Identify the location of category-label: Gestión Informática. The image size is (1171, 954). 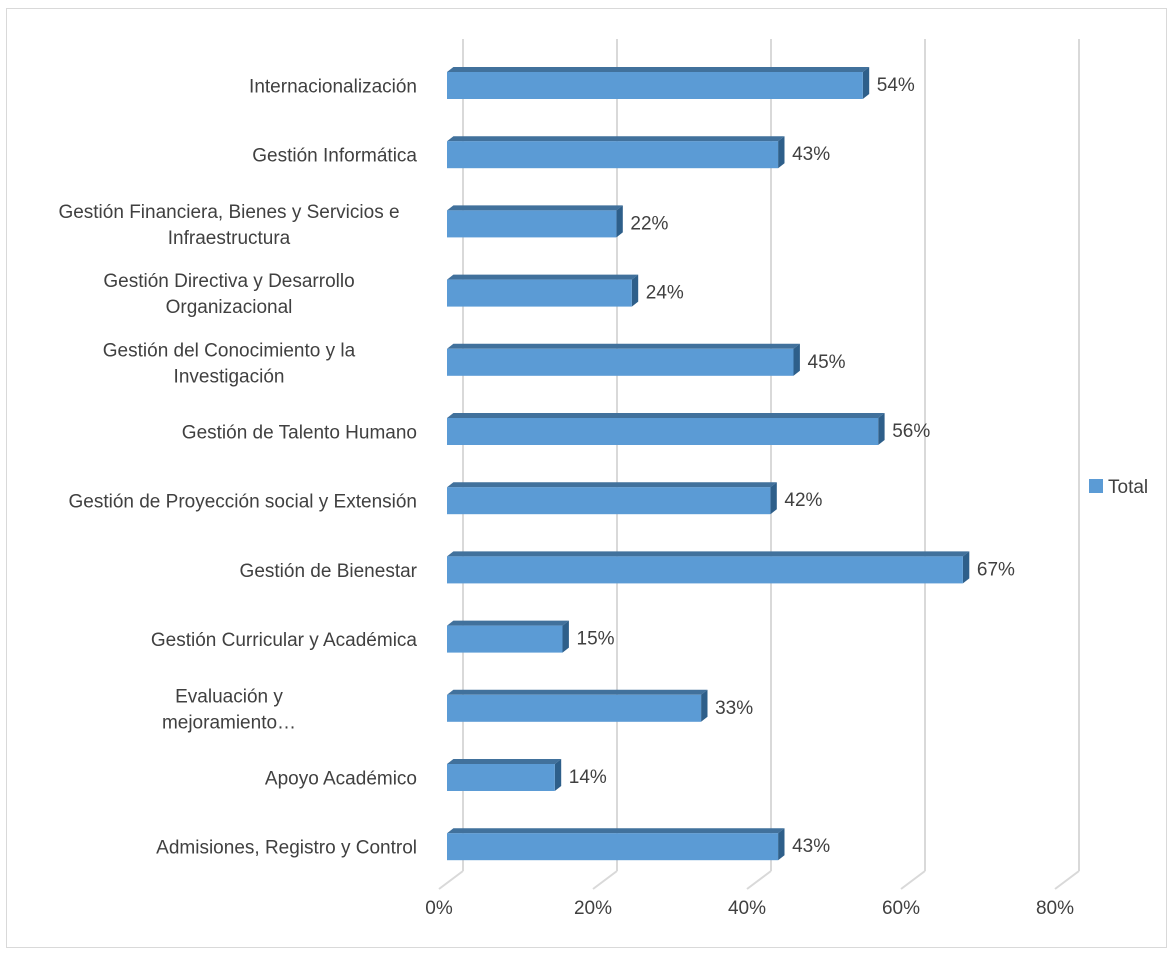
(334, 156).